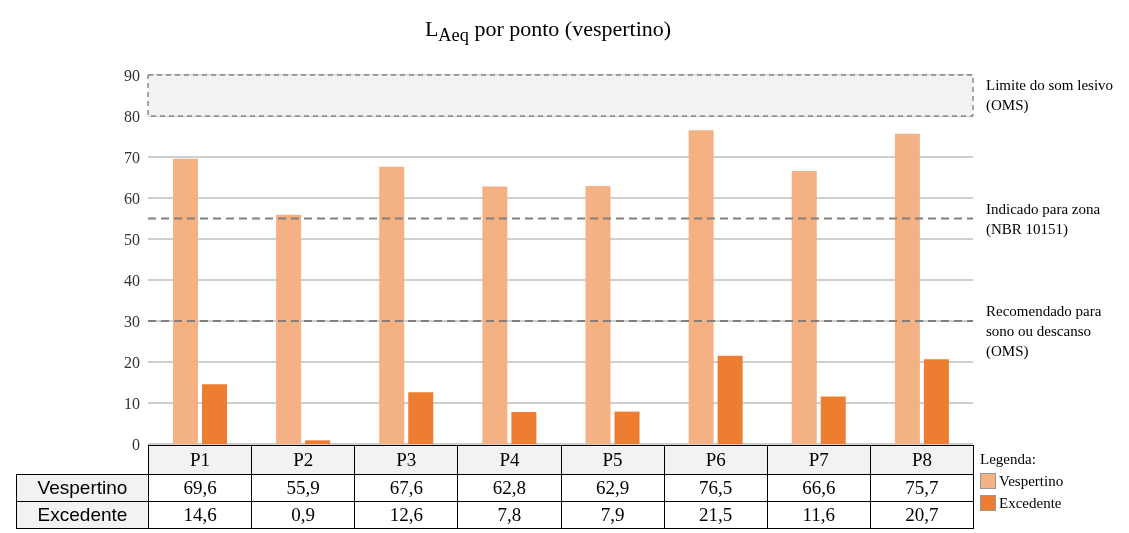  I want to click on y-tick-label: 10, so click(132, 403).